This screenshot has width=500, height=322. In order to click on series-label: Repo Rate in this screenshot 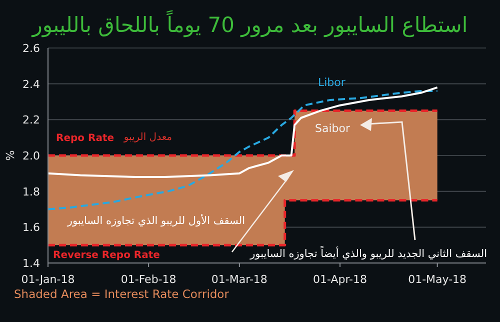, I will do `click(85, 138)`.